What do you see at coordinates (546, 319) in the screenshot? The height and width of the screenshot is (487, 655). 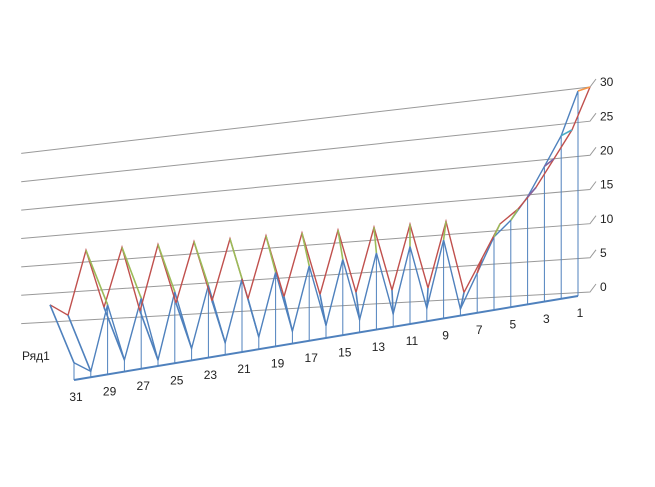 I see `x-tick-label: 3` at bounding box center [546, 319].